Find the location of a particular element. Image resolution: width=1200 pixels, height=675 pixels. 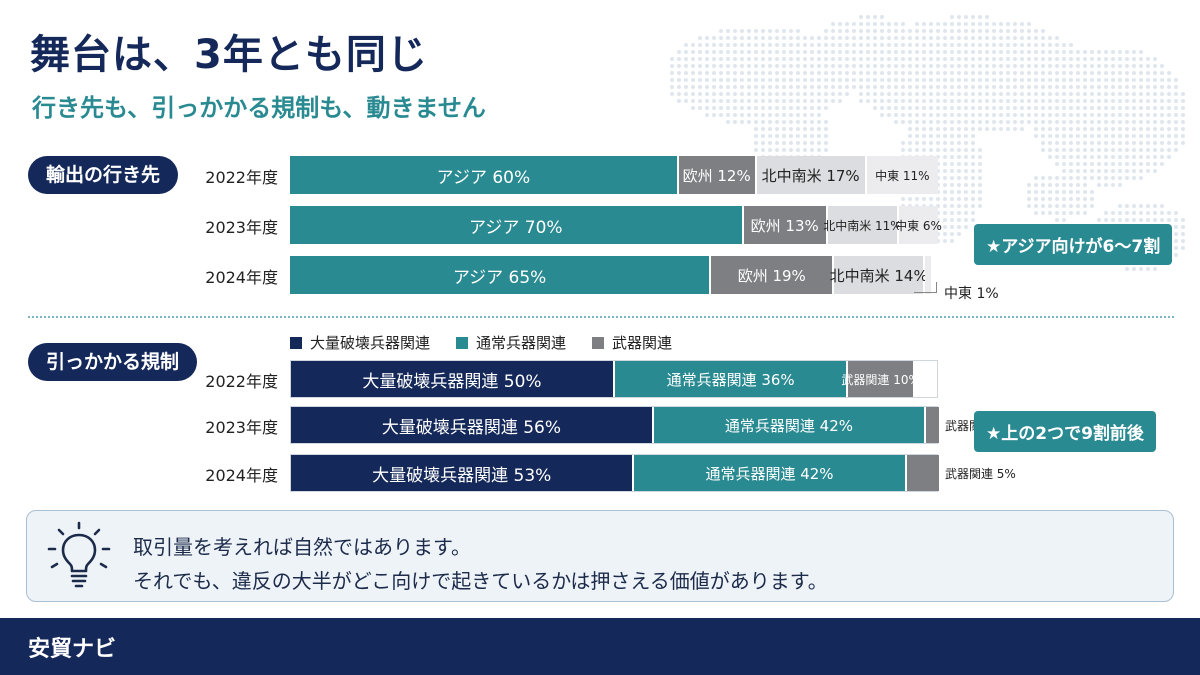

regulation-bar: 大量破壊兵器関連 53% 通常兵器関連 42% 武器関連 5% is located at coordinates (653, 473).